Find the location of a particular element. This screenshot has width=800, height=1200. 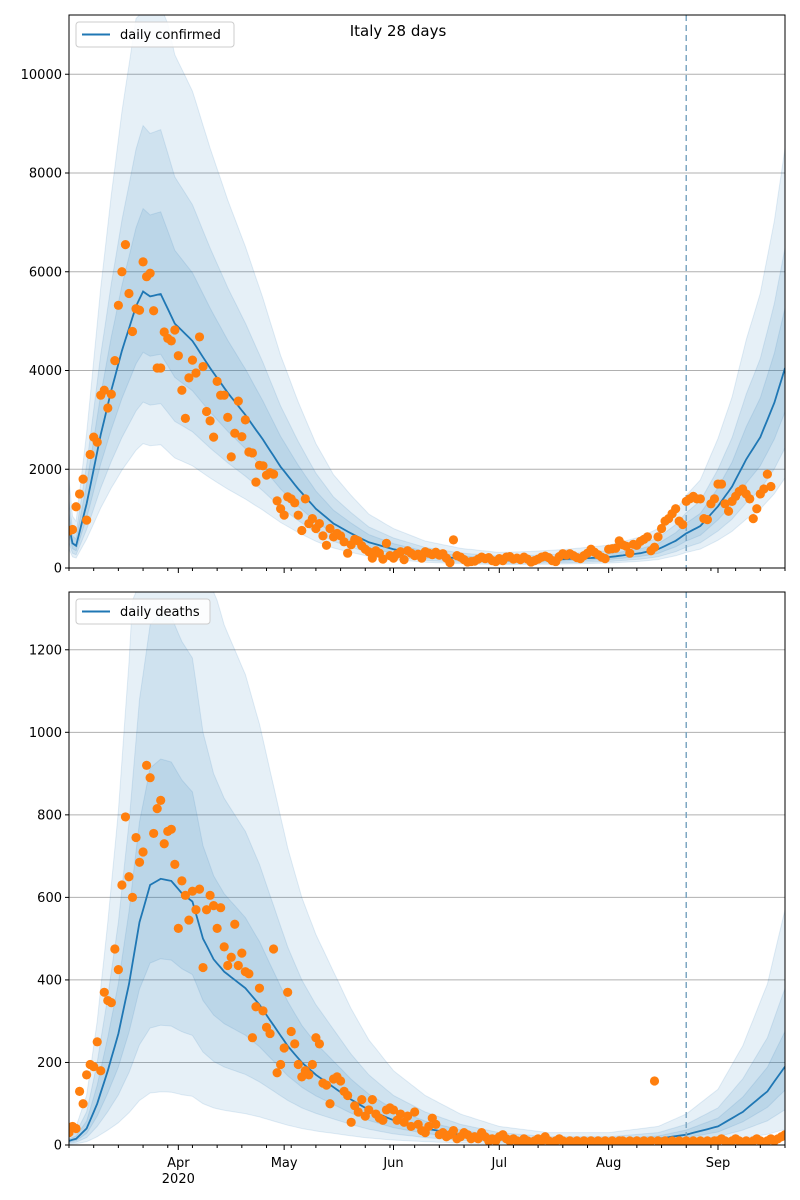

legend: daily deaths is located at coordinates (143, 611).